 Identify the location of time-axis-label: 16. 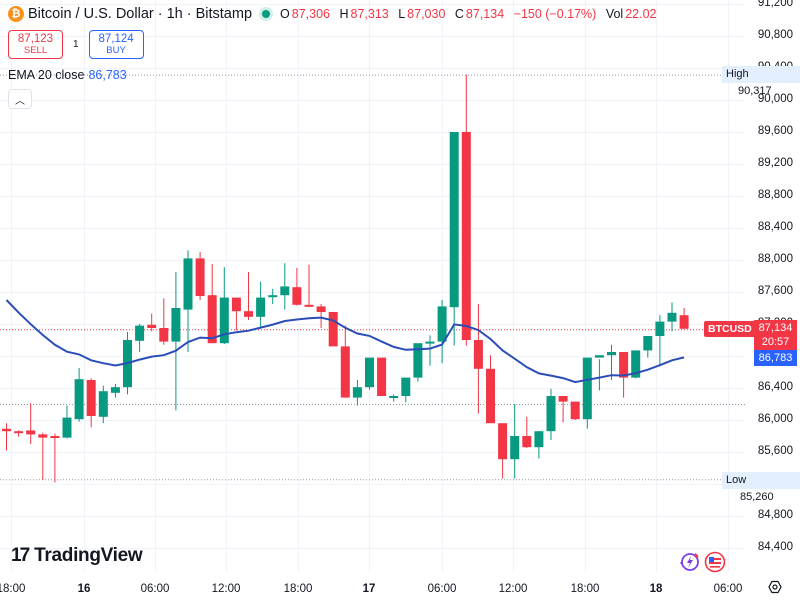
(84, 589).